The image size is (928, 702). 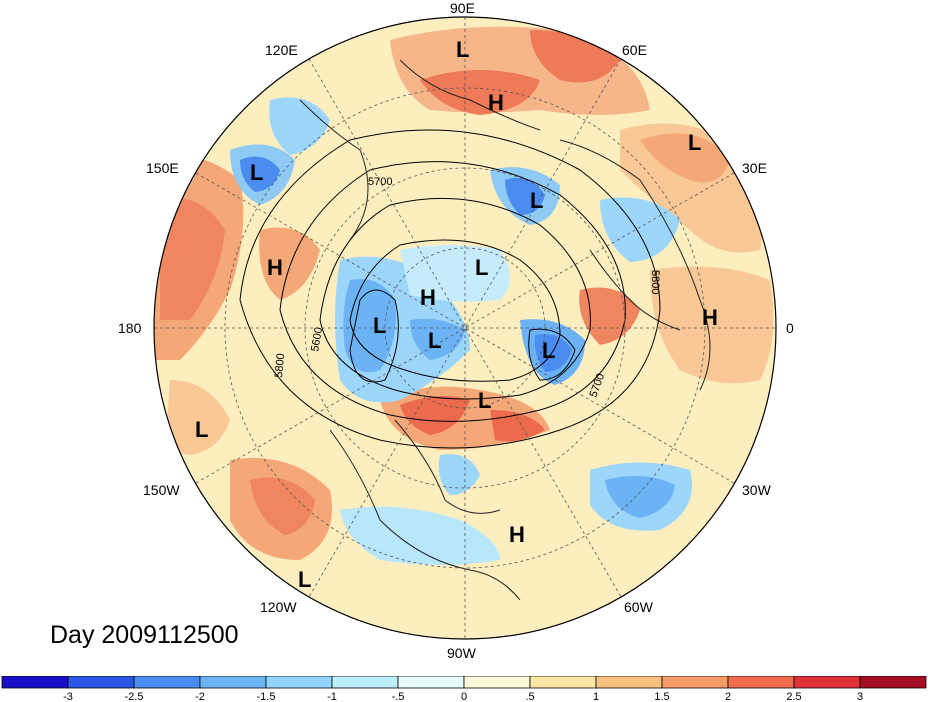 I want to click on colorbar-tick-label: -2.5, so click(x=134, y=696).